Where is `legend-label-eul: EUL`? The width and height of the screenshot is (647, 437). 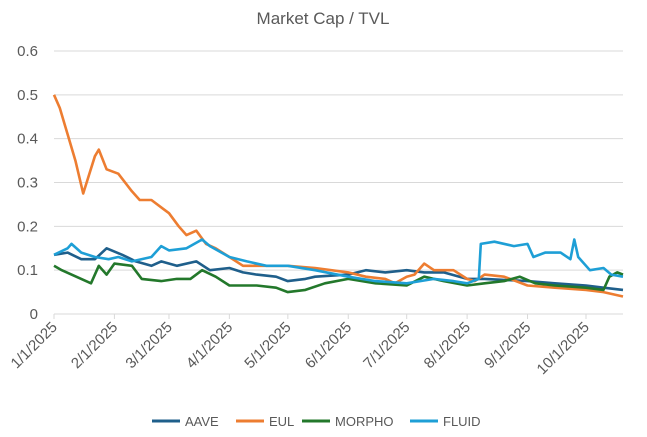
legend-label-eul: EUL is located at coordinates (281, 421).